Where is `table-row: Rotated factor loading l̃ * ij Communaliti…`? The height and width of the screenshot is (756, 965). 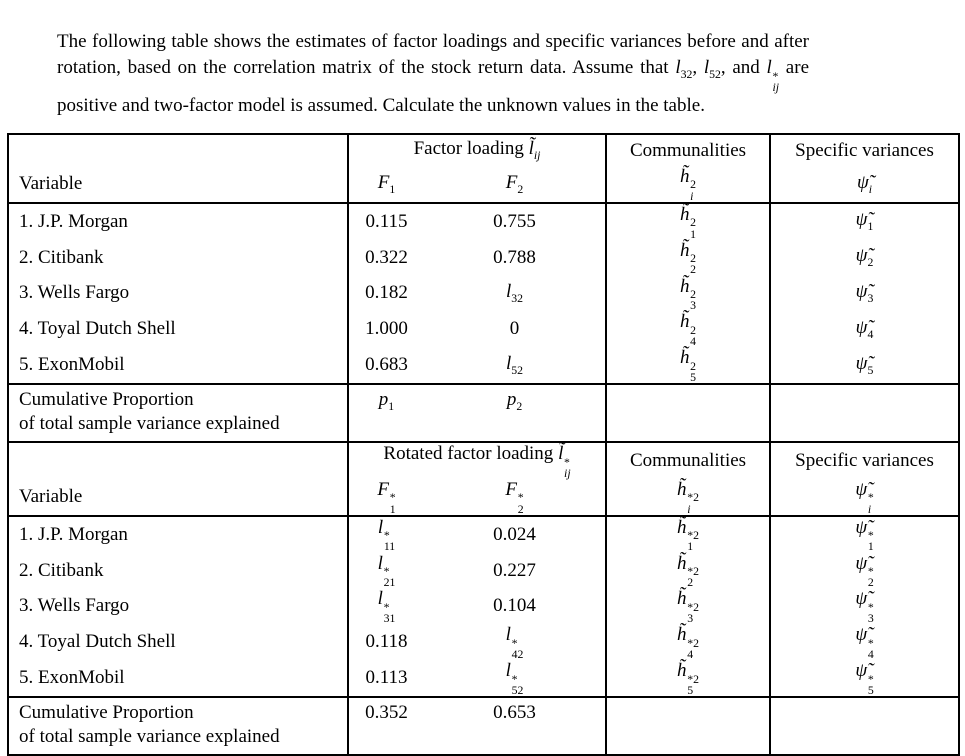
table-row: Rotated factor loading l̃ * ij Communaliti… is located at coordinates (483, 460).